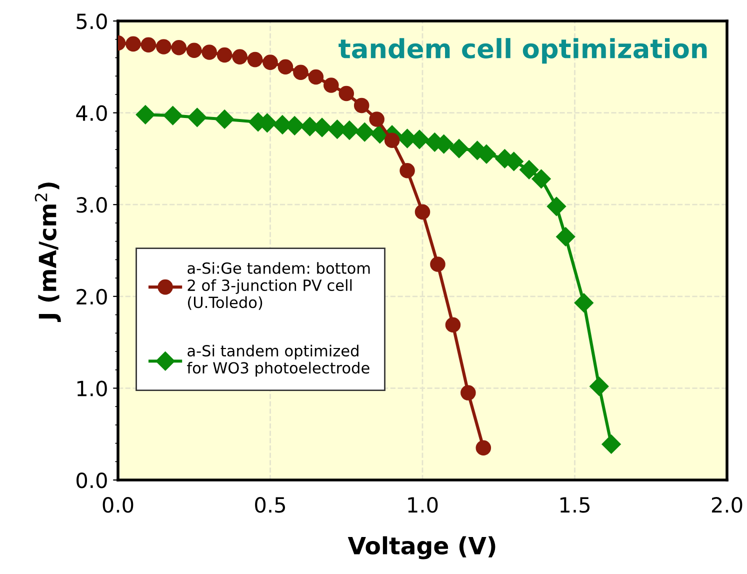 The image size is (747, 574). What do you see at coordinates (423, 505) in the screenshot?
I see `x-tick-label: 1.0` at bounding box center [423, 505].